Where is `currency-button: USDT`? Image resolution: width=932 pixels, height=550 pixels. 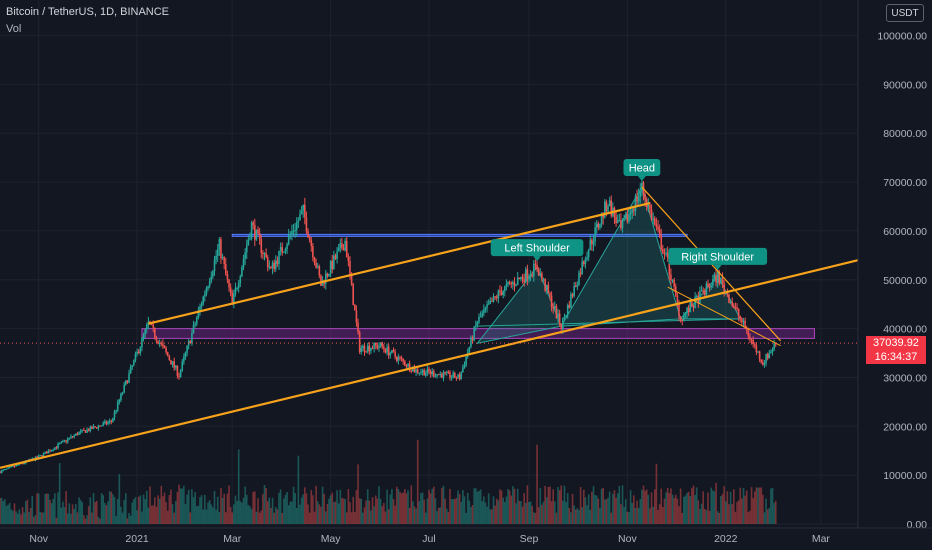 currency-button: USDT is located at coordinates (905, 13).